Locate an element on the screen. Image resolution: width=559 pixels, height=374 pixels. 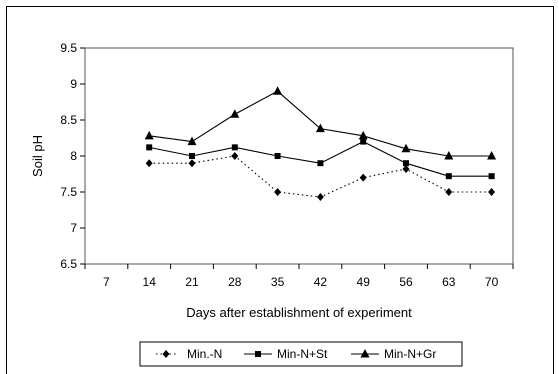
legend-item: Min-N+St is located at coordinates (286, 354).